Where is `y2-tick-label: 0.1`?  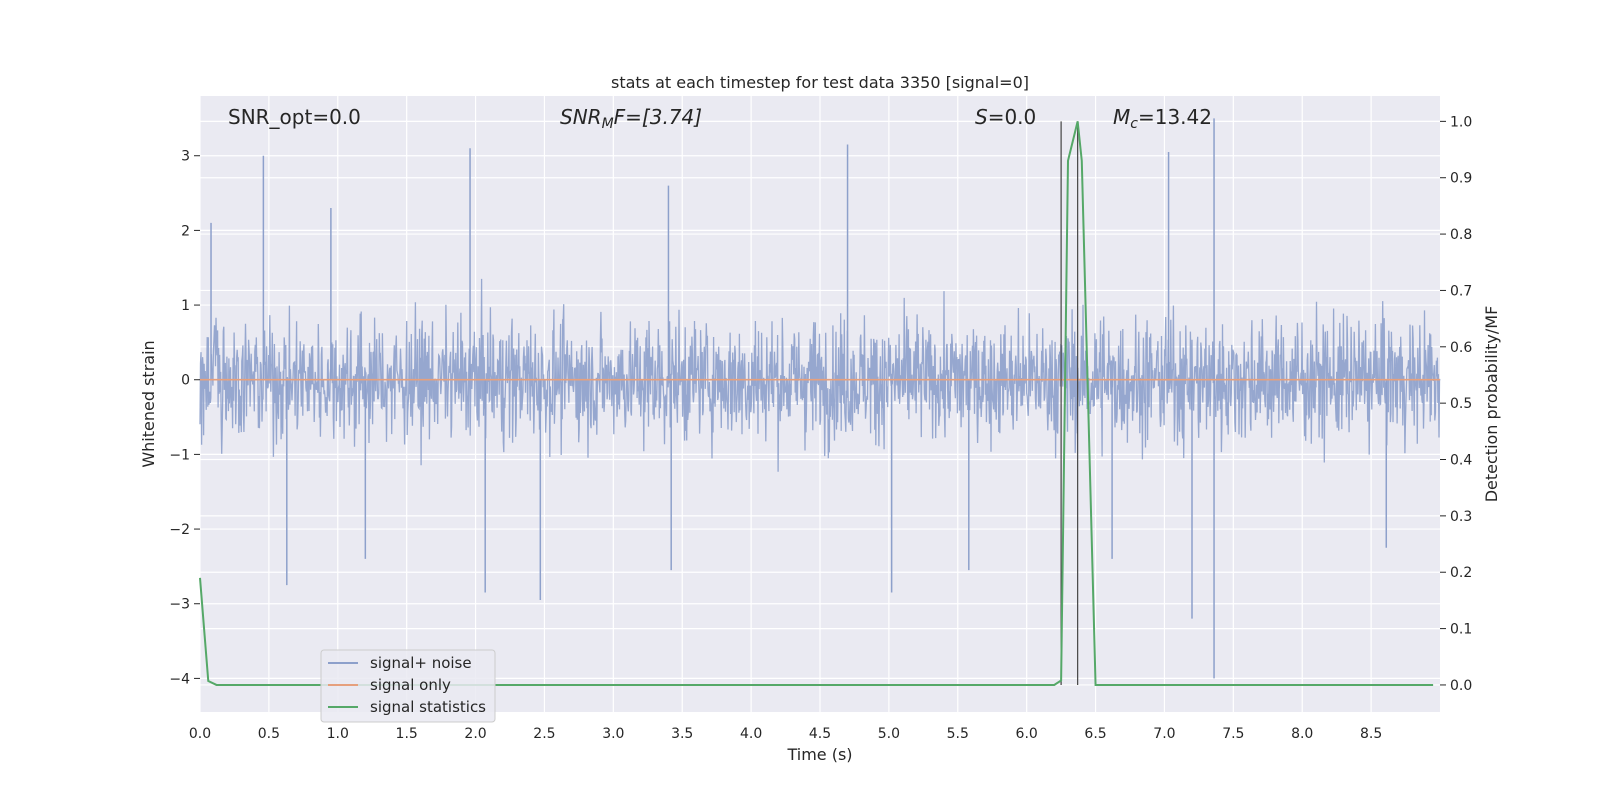 y2-tick-label: 0.1 is located at coordinates (1461, 630).